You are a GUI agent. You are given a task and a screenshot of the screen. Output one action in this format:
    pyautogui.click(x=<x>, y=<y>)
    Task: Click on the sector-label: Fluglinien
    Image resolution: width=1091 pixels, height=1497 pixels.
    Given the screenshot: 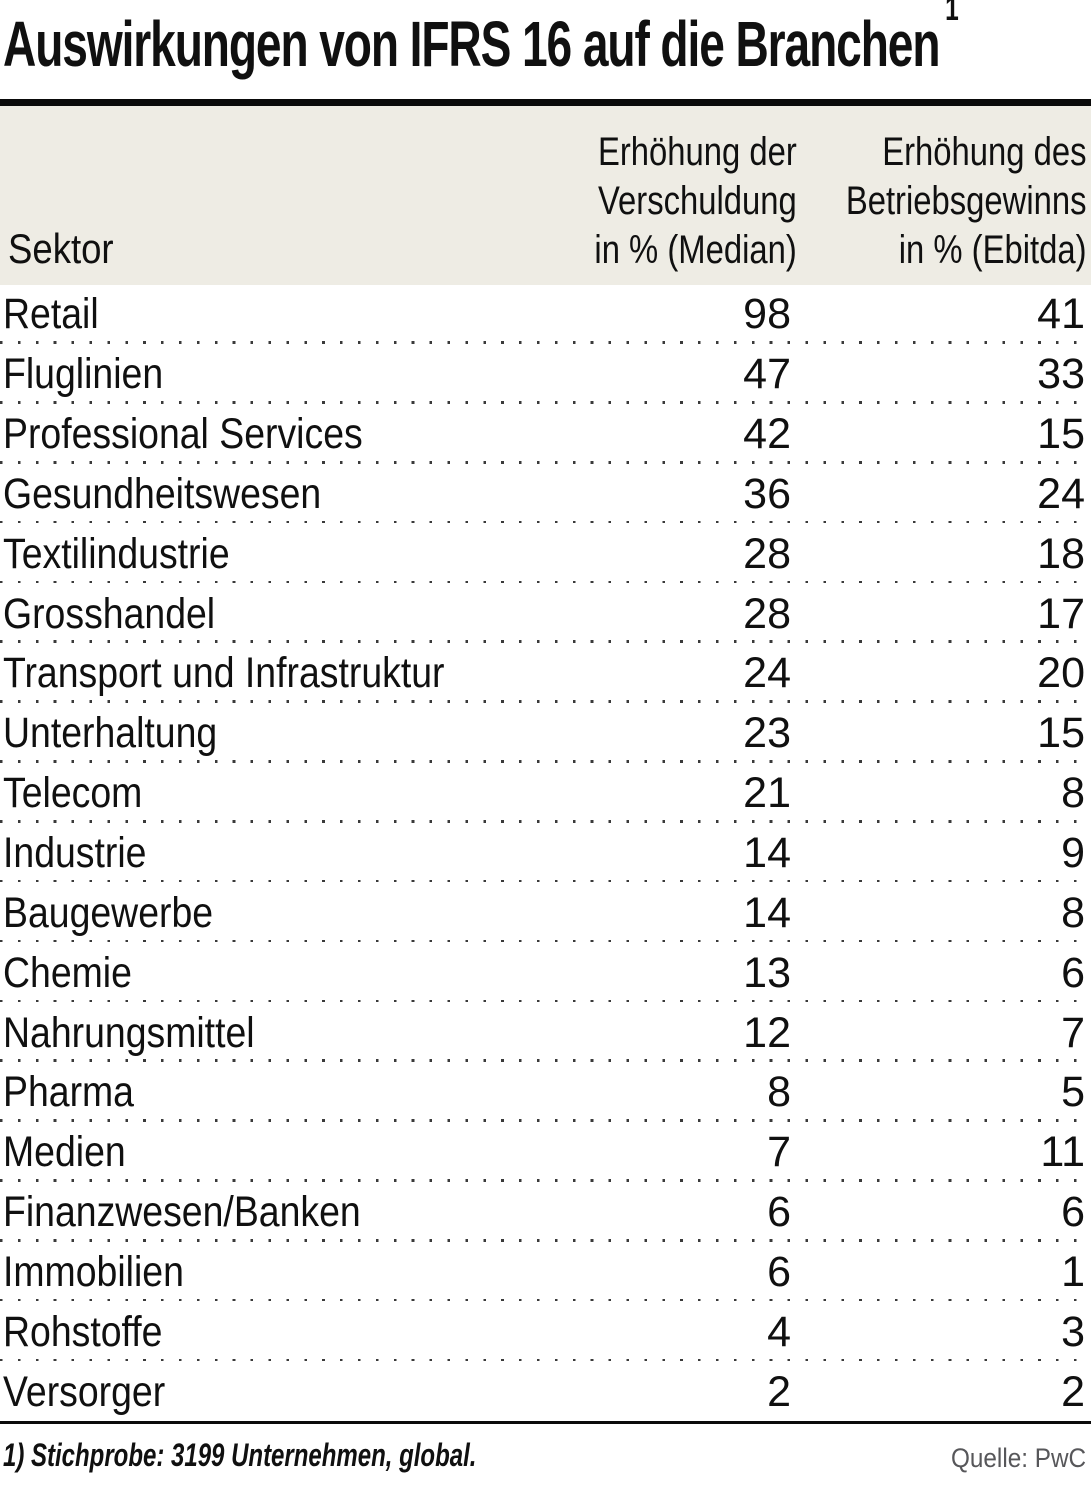 What is the action you would take?
    pyautogui.click(x=323, y=374)
    